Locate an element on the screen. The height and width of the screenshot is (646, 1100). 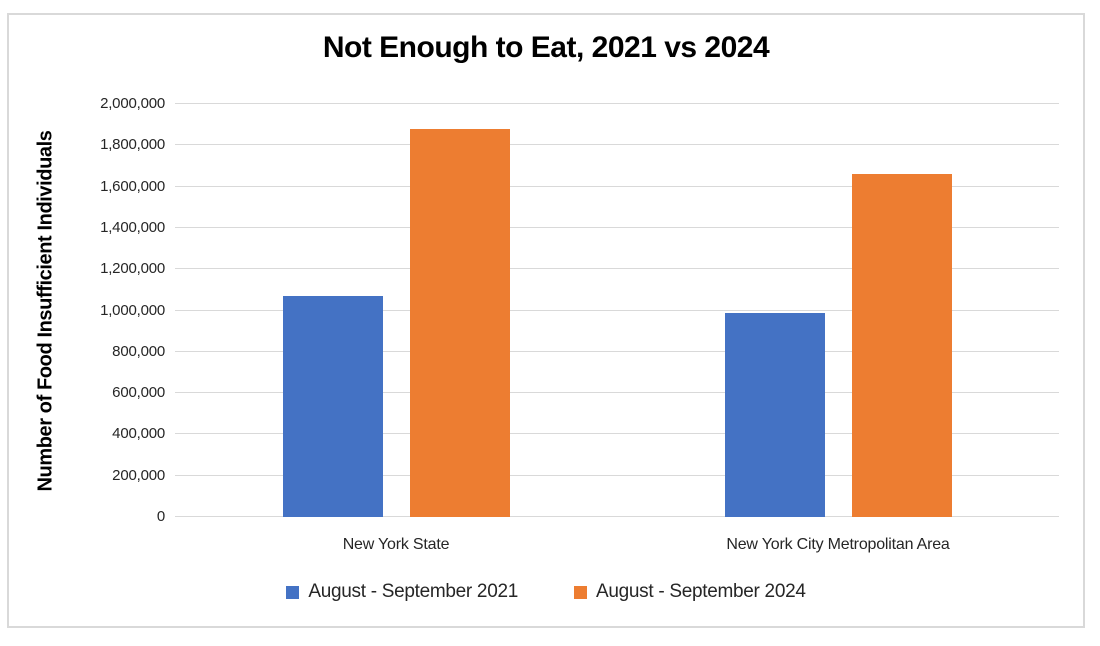
legend-item: August - September 2024 is located at coordinates (690, 592).